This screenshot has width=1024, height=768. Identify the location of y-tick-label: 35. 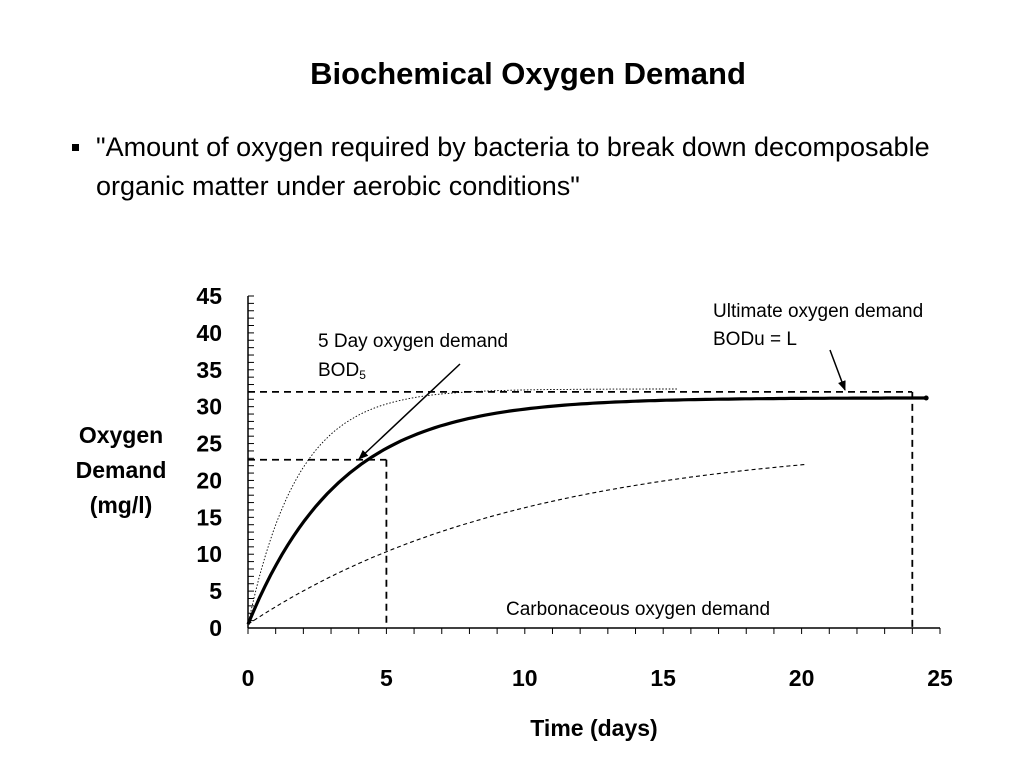
(209, 370).